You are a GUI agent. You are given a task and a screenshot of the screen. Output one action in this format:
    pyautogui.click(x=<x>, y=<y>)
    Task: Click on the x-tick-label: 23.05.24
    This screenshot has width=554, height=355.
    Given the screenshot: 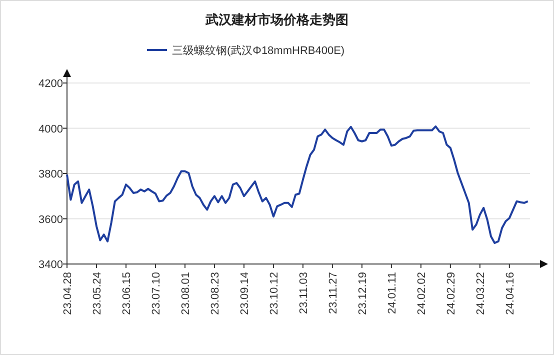 What is the action you would take?
    pyautogui.click(x=97, y=293)
    